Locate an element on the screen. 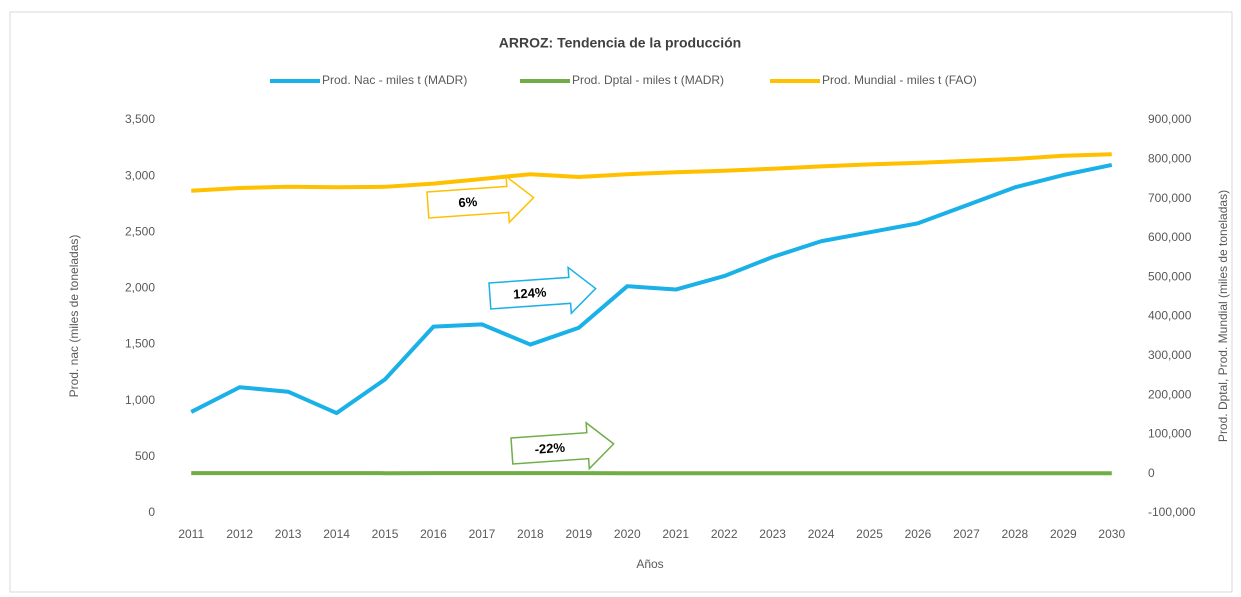  y2-tick-label: 700,000 is located at coordinates (1170, 198).